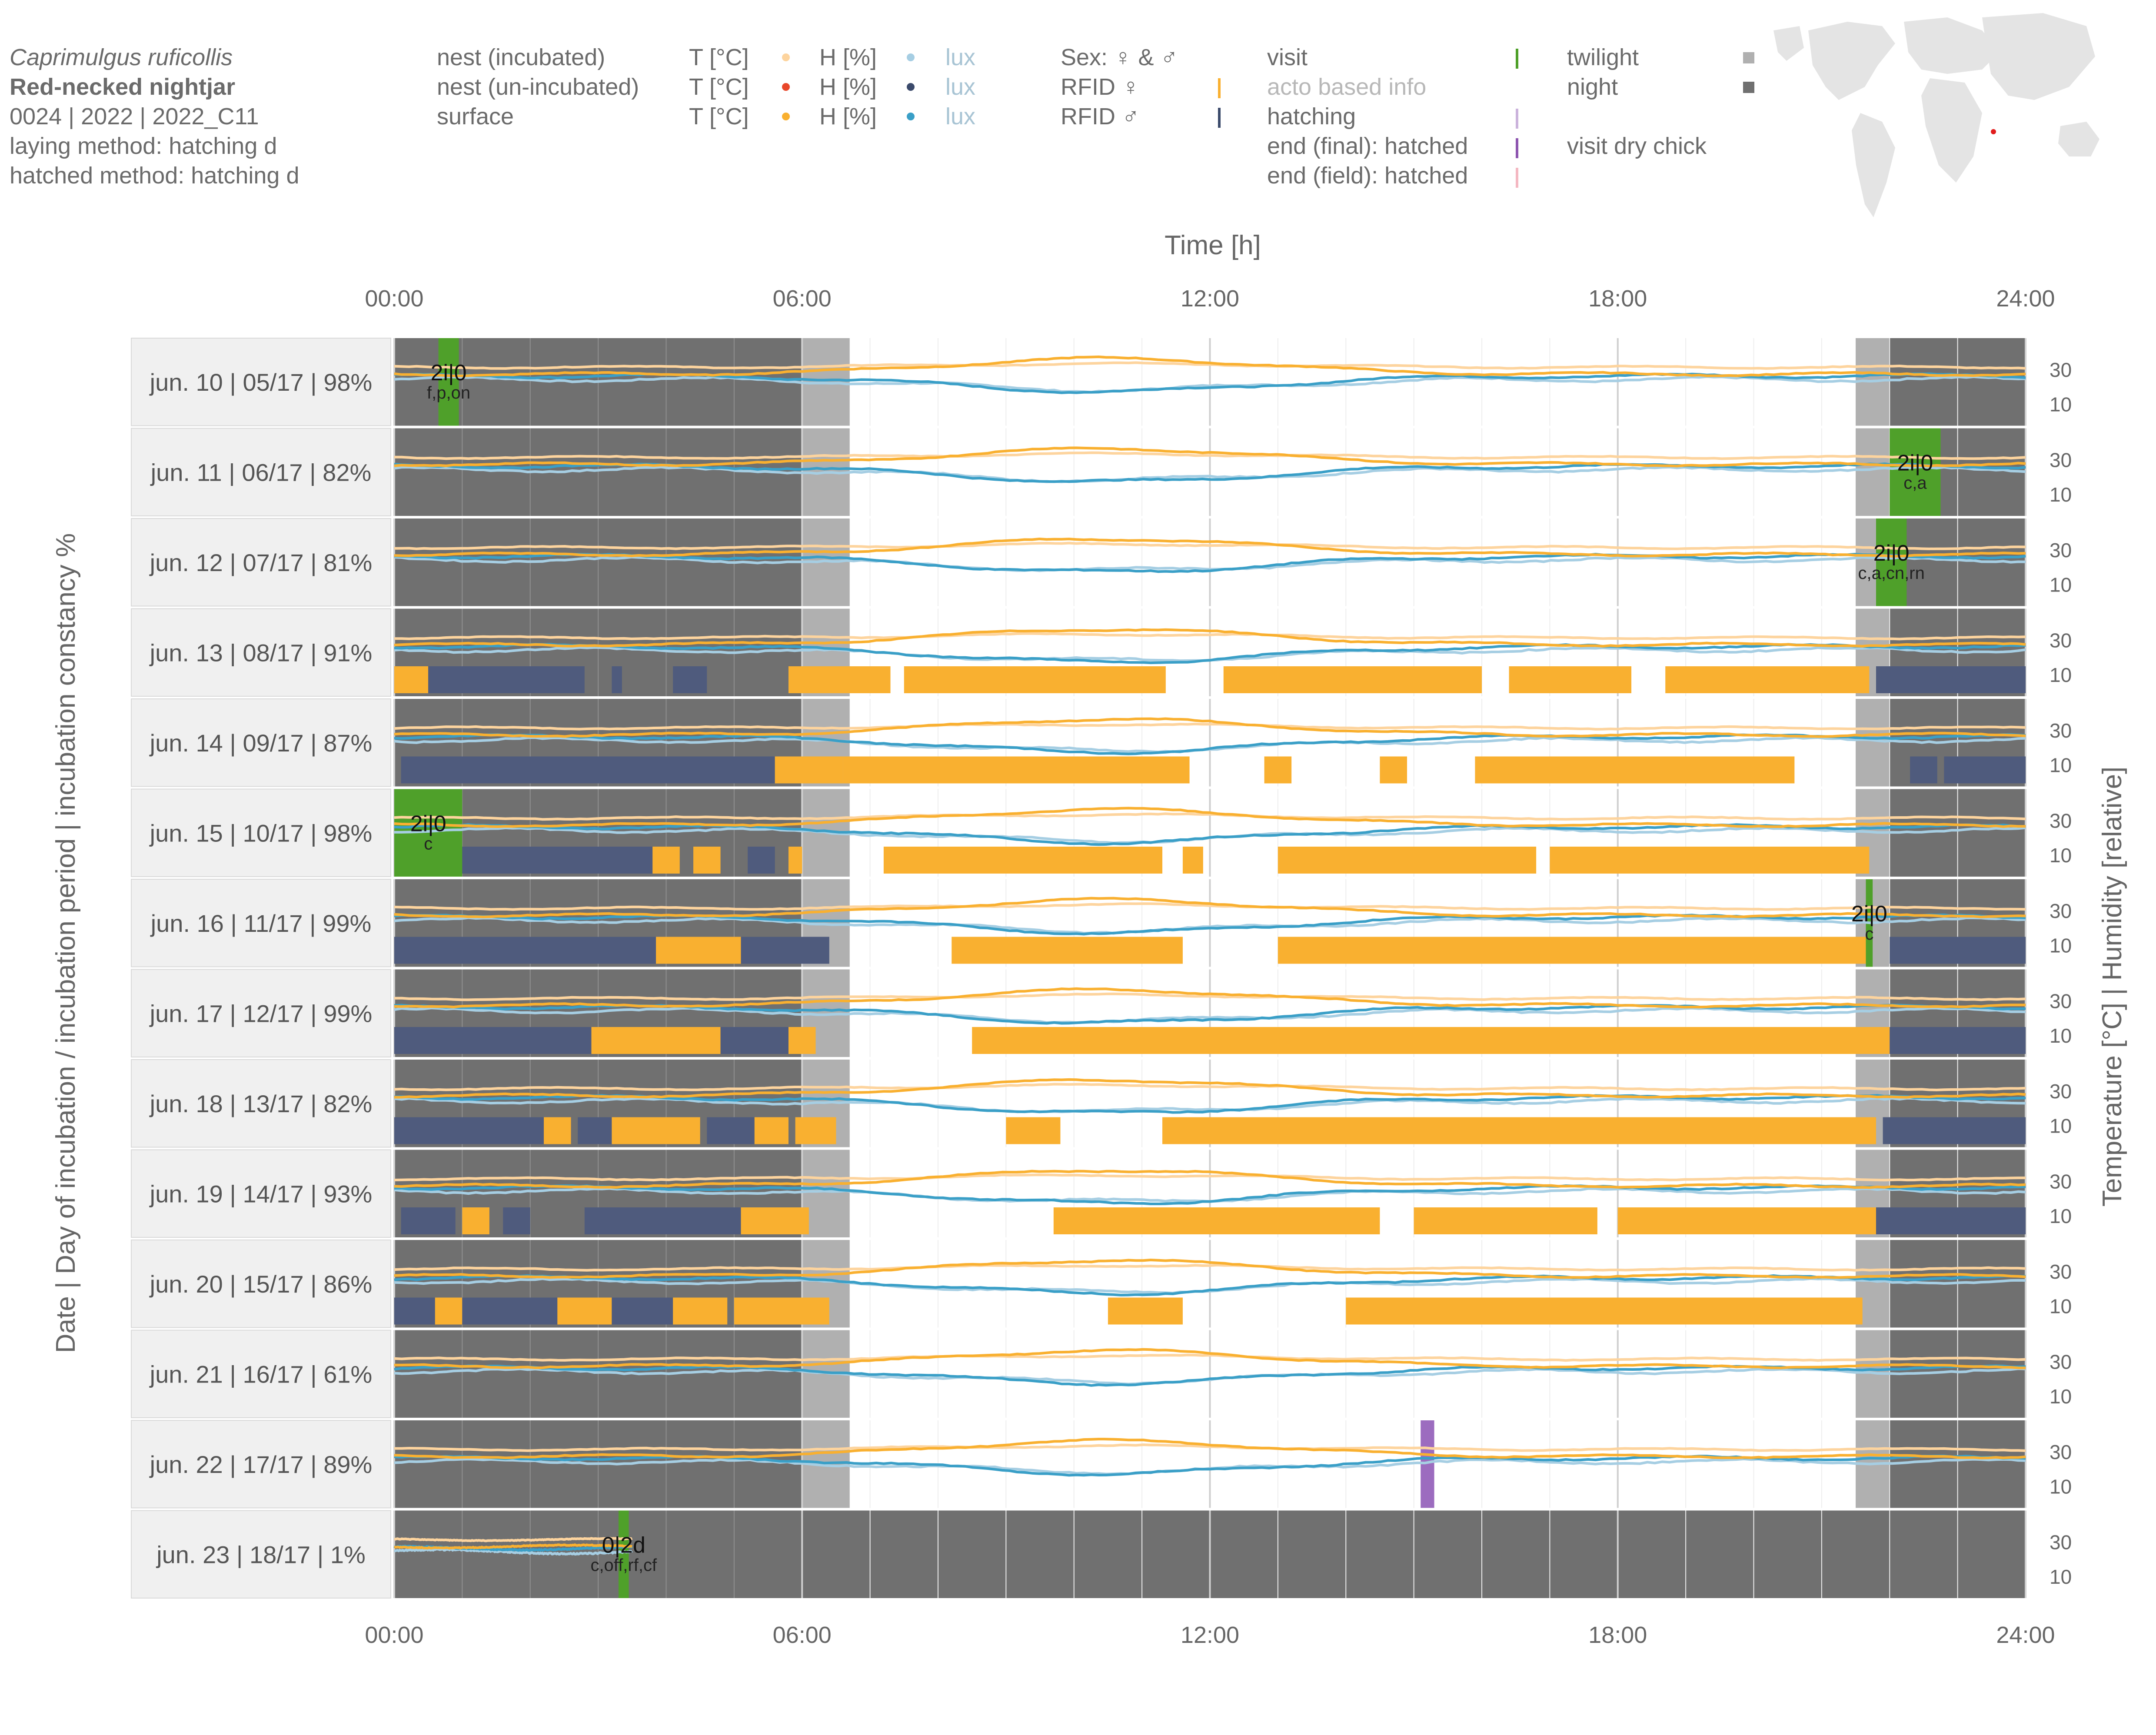 The image size is (2156, 1735). Describe the element at coordinates (1915, 483) in the screenshot. I see `visit-sub: c,a` at that location.